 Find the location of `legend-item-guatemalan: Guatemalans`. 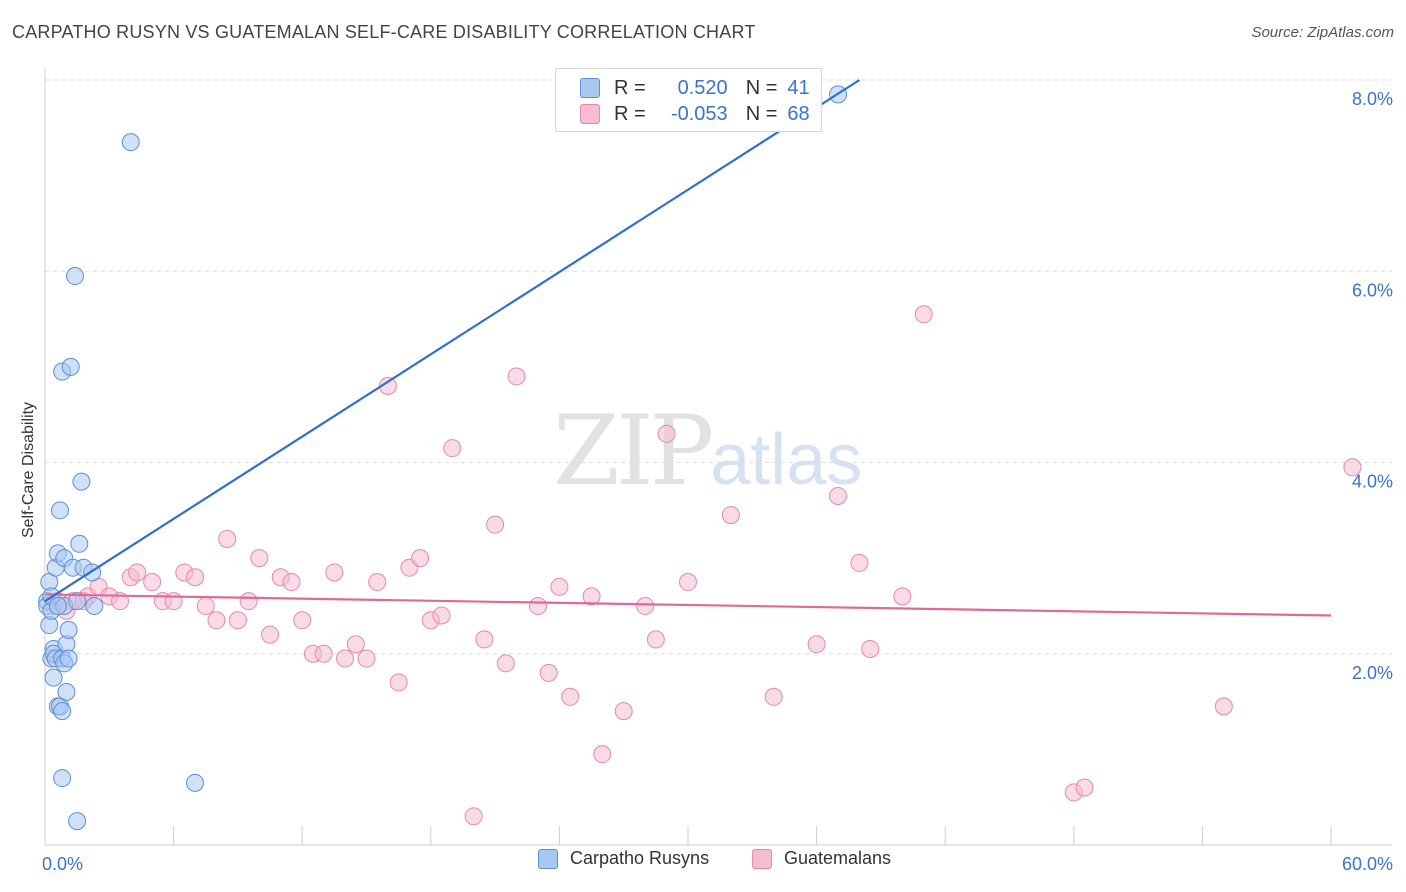

legend-item-guatemalan: Guatemalans is located at coordinates (821, 858).